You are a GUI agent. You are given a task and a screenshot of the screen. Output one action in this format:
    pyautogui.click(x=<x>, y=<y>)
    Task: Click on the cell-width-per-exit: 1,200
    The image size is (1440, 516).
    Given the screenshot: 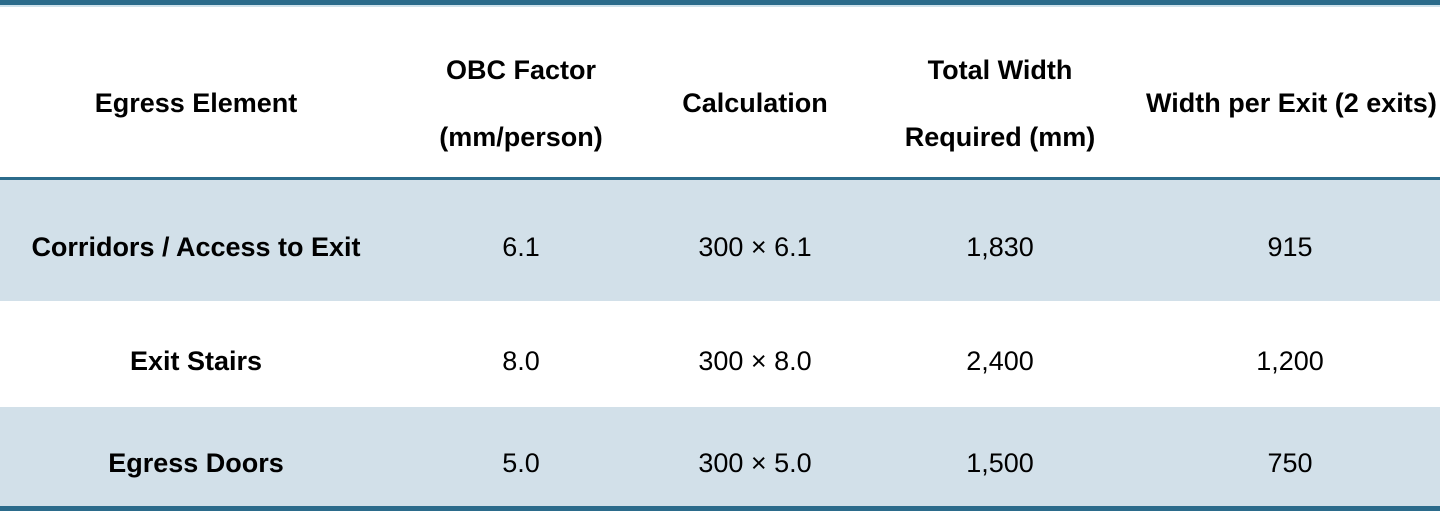 What is the action you would take?
    pyautogui.click(x=1290, y=354)
    